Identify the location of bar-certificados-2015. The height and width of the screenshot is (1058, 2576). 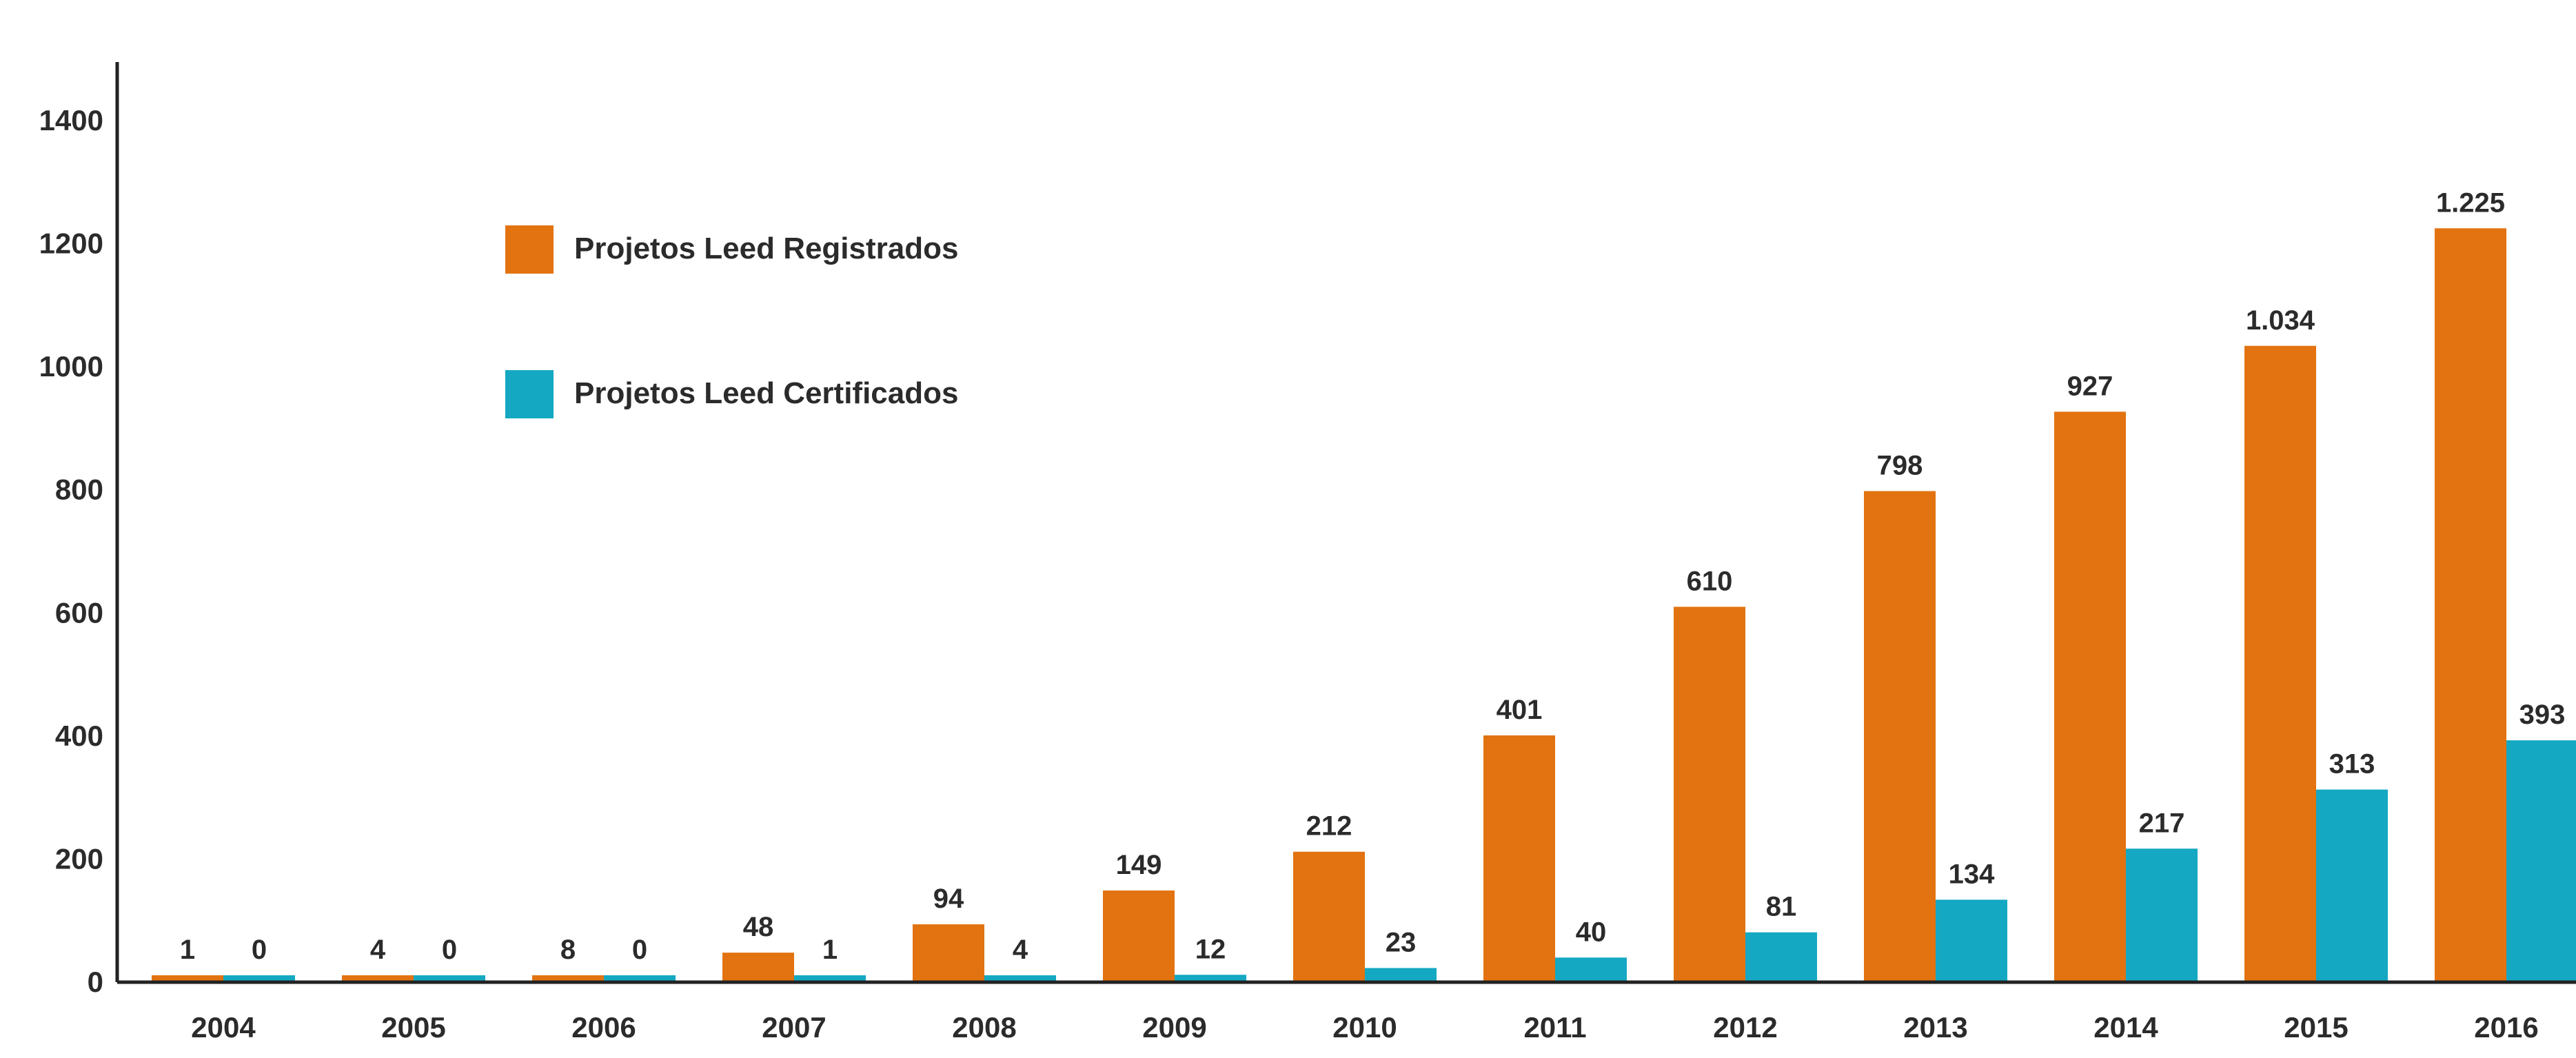
(2352, 885).